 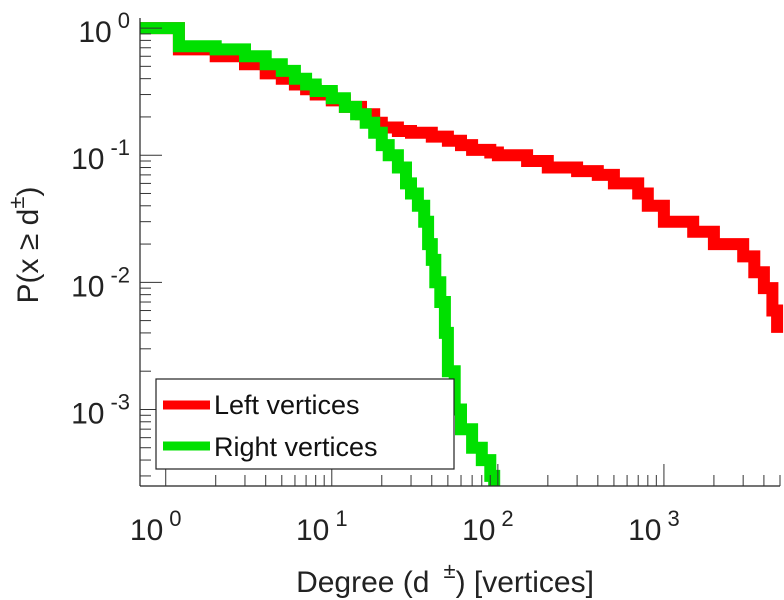 What do you see at coordinates (104, 28) in the screenshot?
I see `y-tick-label: 10 0` at bounding box center [104, 28].